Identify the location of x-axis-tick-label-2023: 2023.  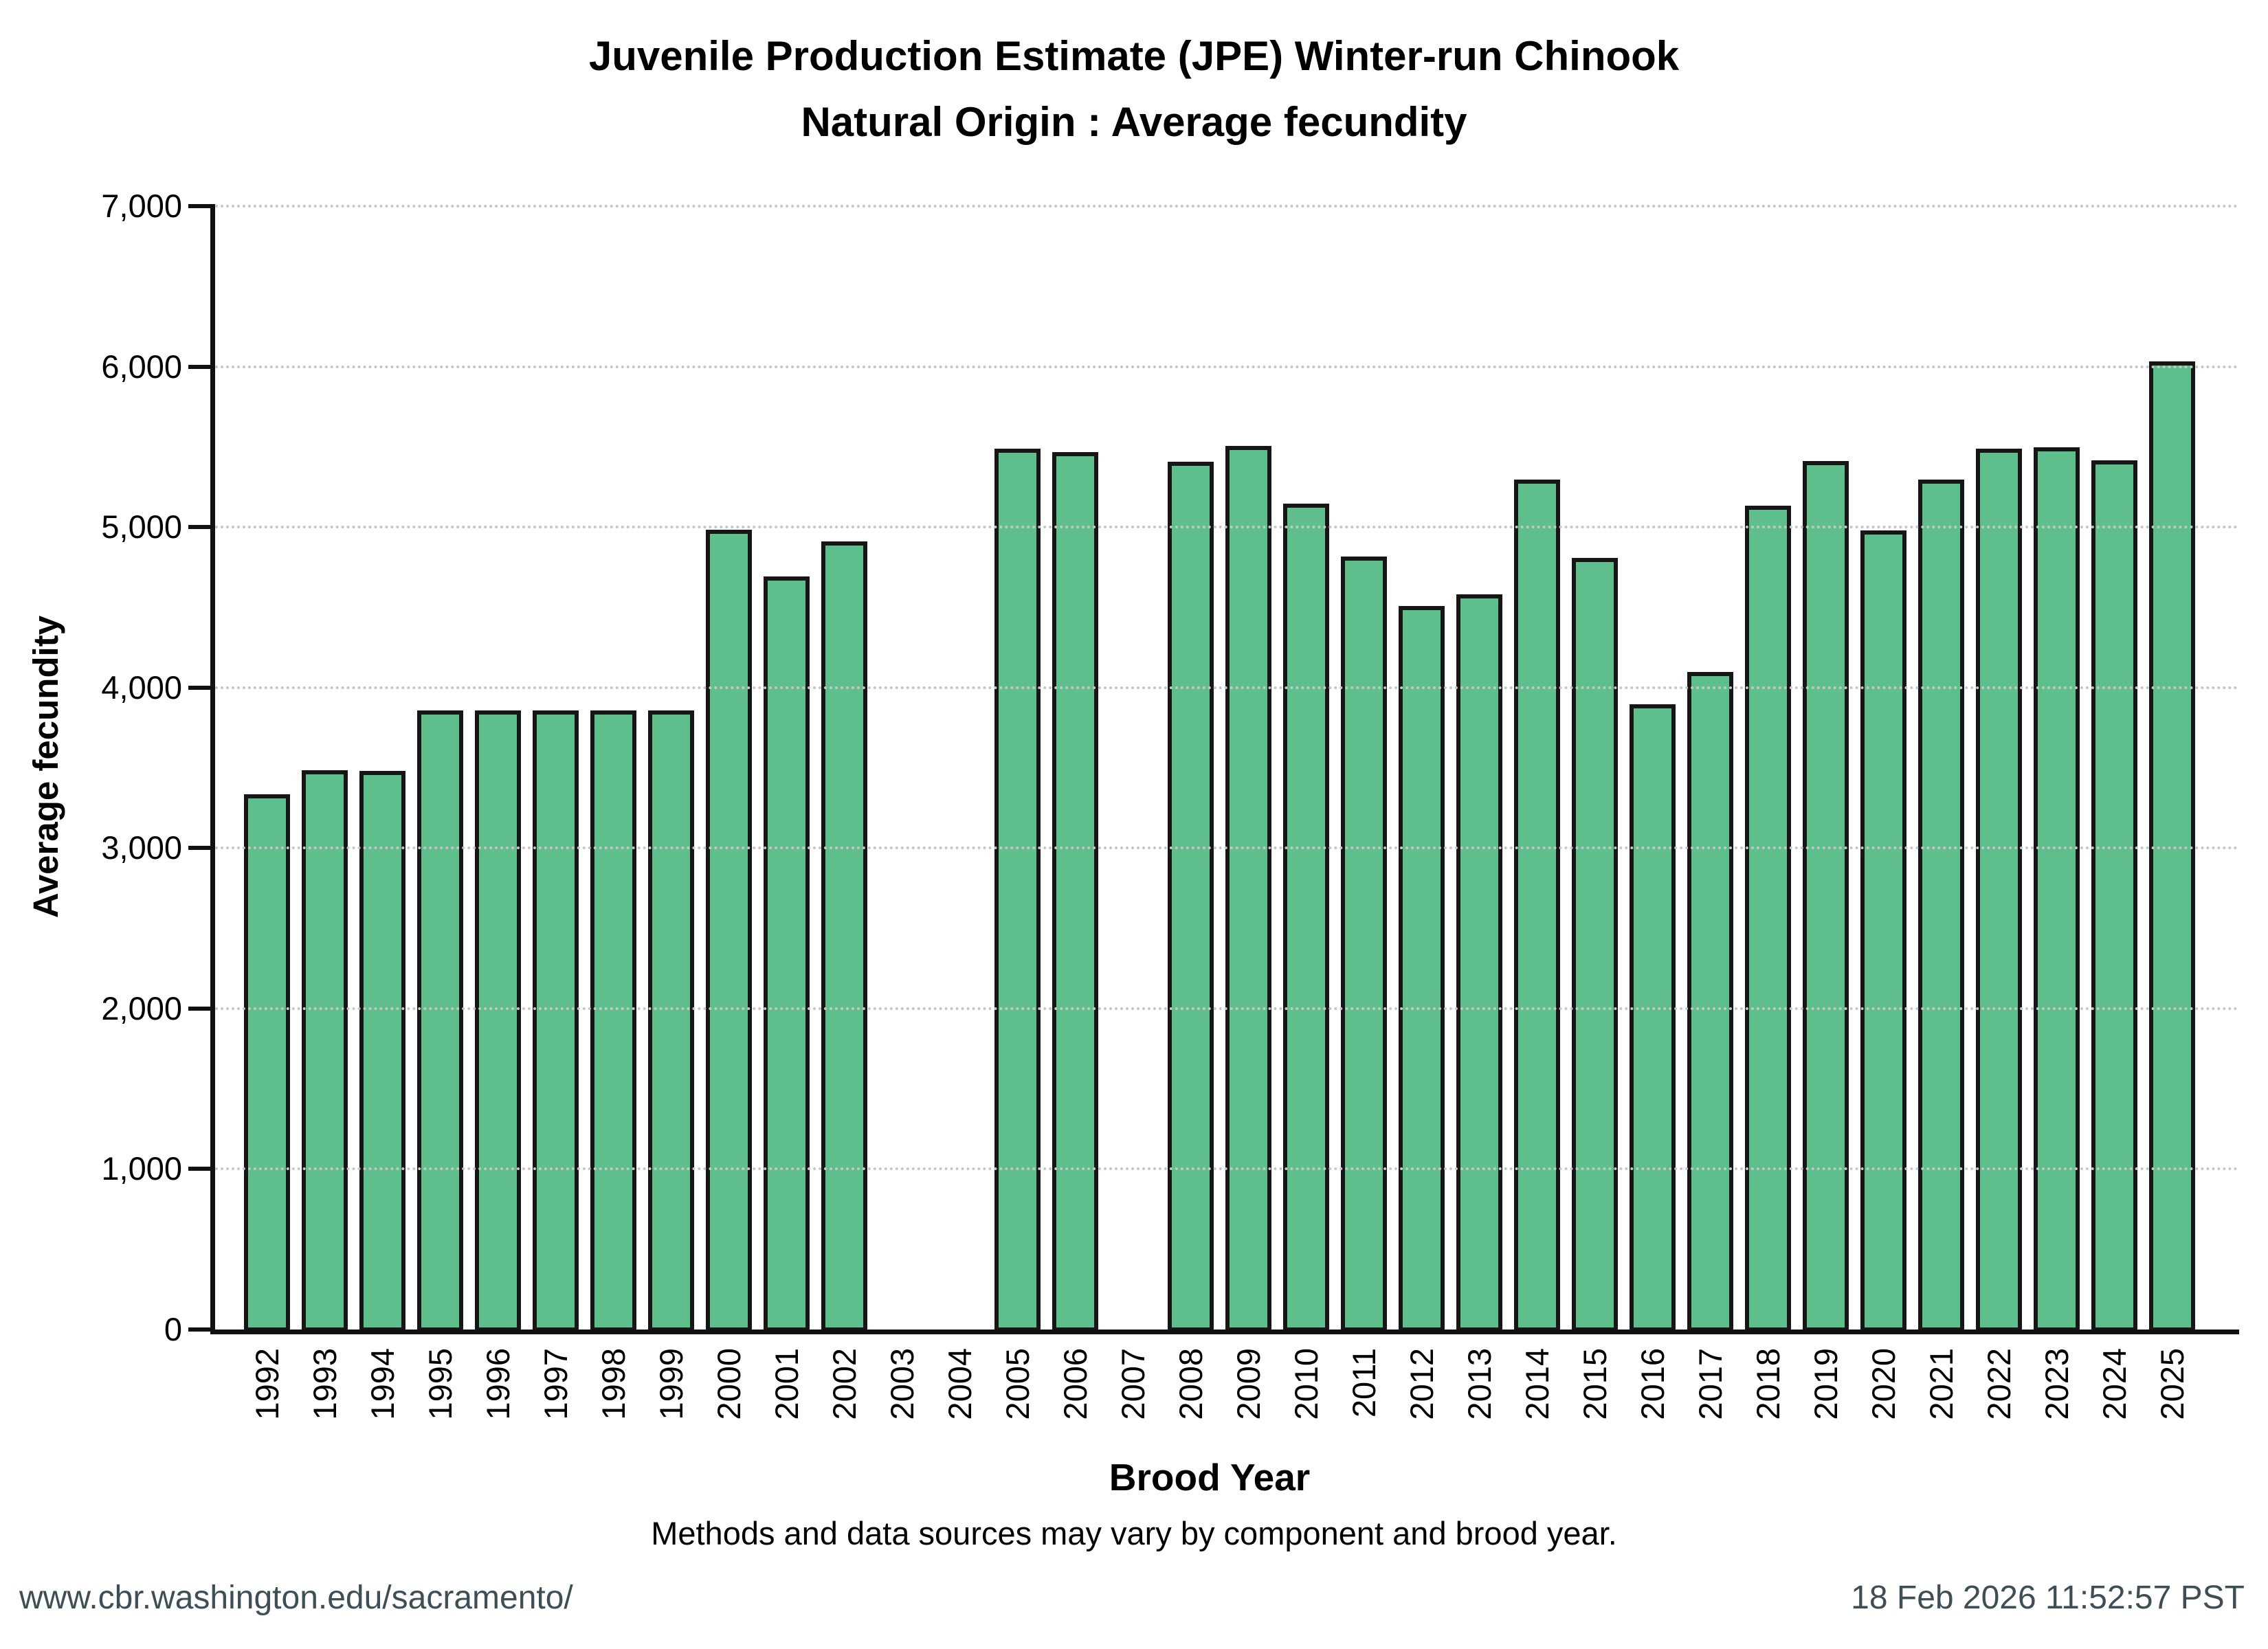
(2056, 1384).